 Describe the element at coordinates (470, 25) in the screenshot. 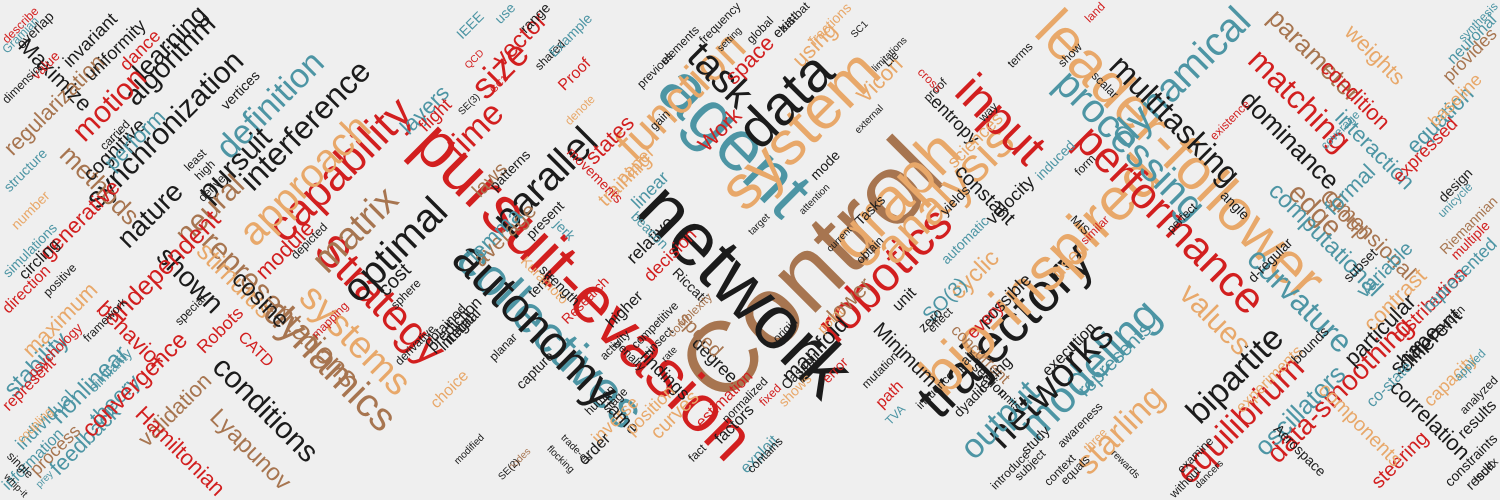

I see `word-ieee: IEEE` at that location.